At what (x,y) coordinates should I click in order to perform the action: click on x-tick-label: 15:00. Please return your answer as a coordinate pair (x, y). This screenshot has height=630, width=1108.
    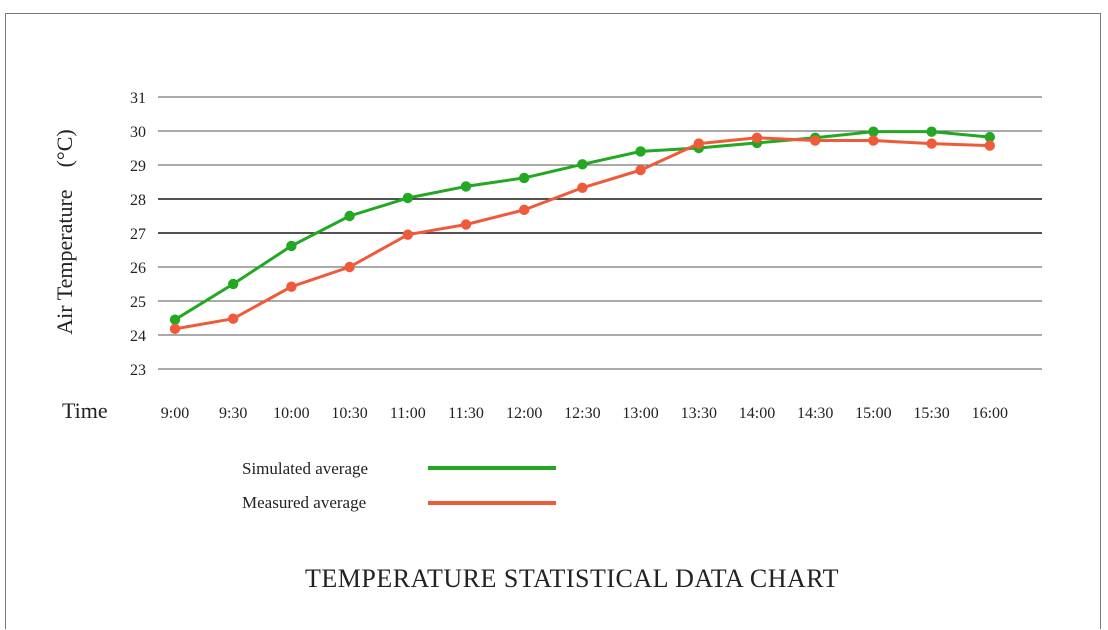
    Looking at the image, I should click on (873, 413).